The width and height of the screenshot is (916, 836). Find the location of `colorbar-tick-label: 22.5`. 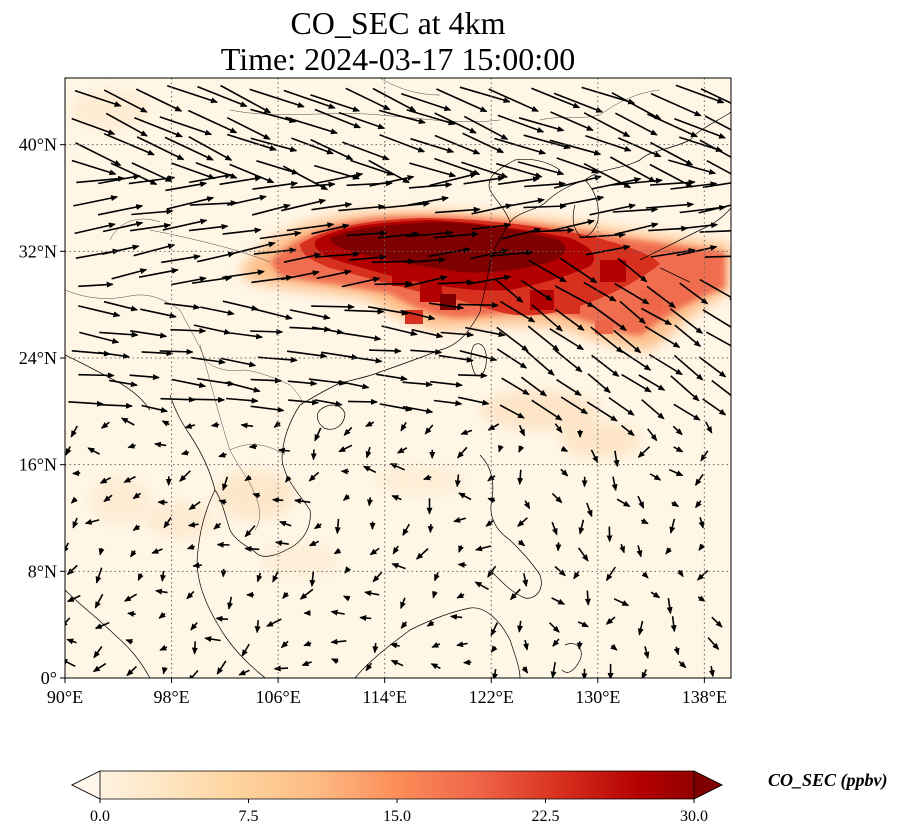

colorbar-tick-label: 22.5 is located at coordinates (546, 816).